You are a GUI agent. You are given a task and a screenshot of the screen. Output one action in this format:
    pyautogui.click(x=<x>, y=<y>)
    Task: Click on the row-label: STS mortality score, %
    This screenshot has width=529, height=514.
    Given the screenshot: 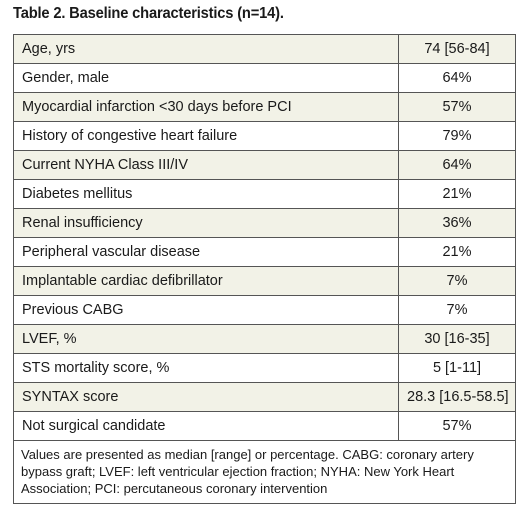 What is the action you would take?
    pyautogui.click(x=206, y=368)
    